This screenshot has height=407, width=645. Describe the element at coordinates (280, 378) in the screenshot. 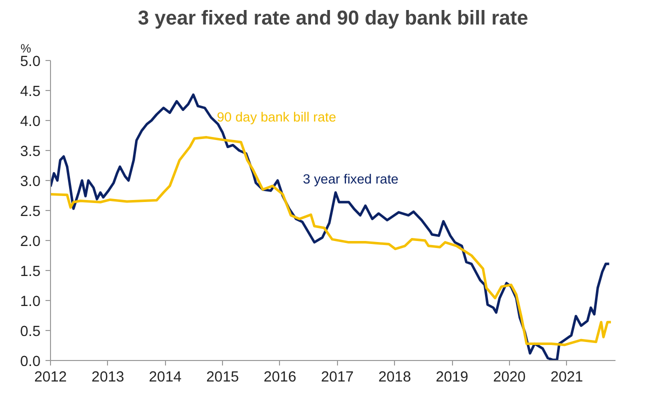

I see `x-tick-label: 2016` at that location.